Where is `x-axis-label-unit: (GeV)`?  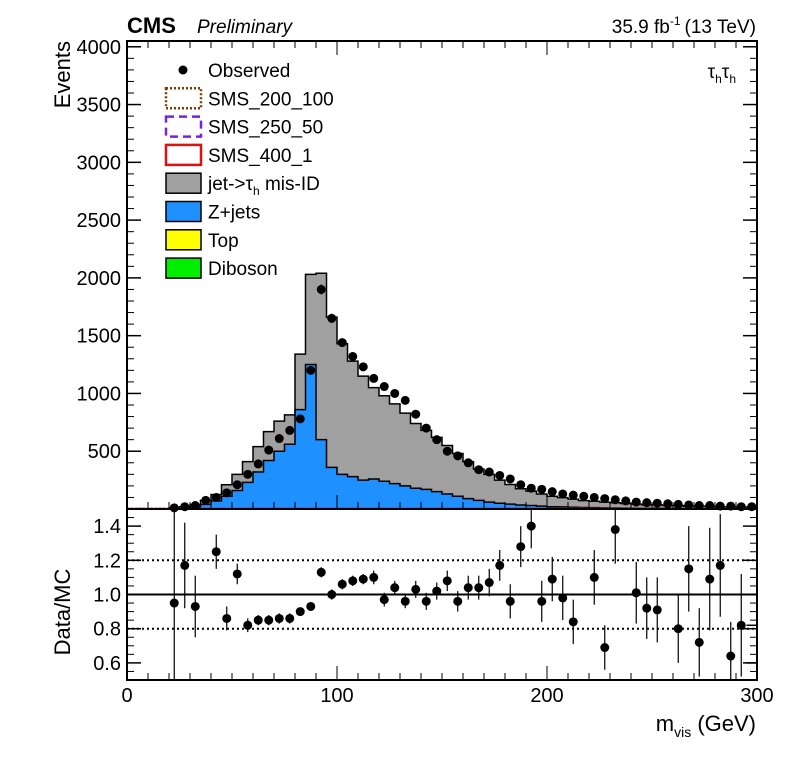 x-axis-label-unit: (GeV) is located at coordinates (723, 723).